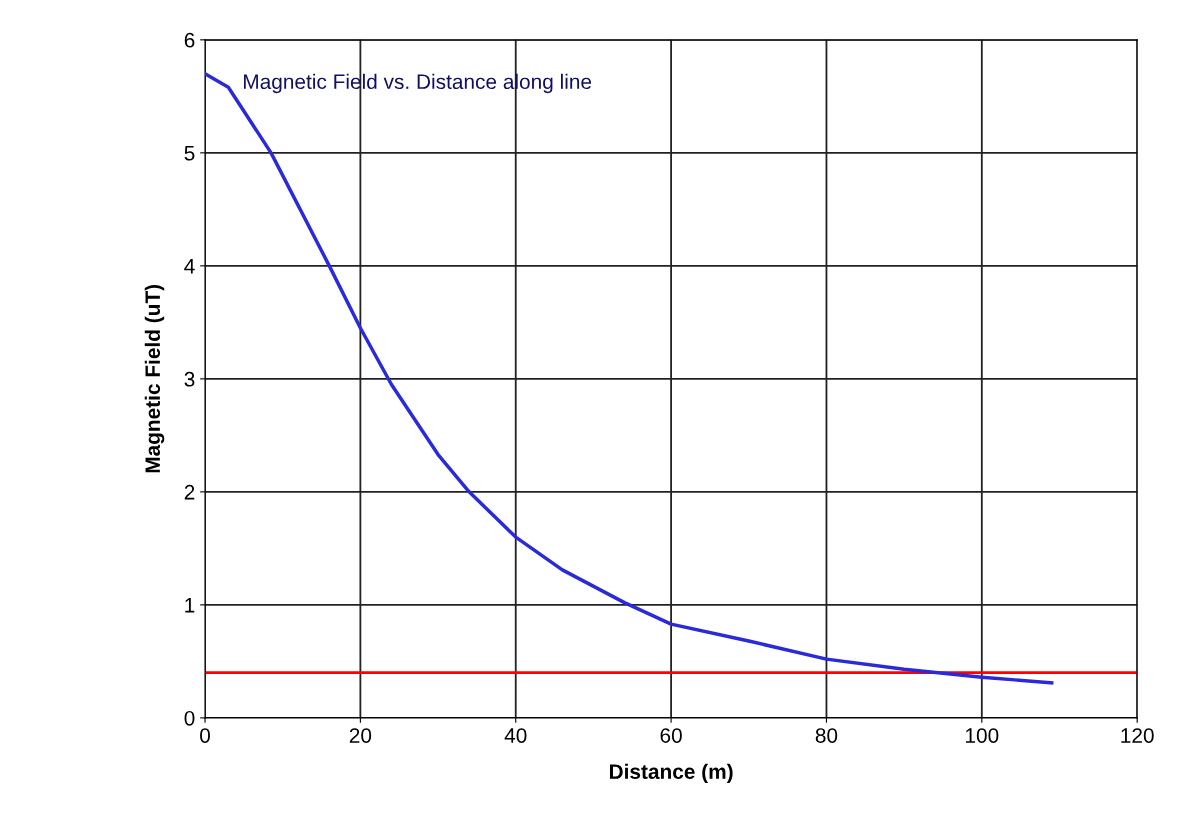 The height and width of the screenshot is (813, 1192). I want to click on x-tick-label: 100, so click(982, 735).